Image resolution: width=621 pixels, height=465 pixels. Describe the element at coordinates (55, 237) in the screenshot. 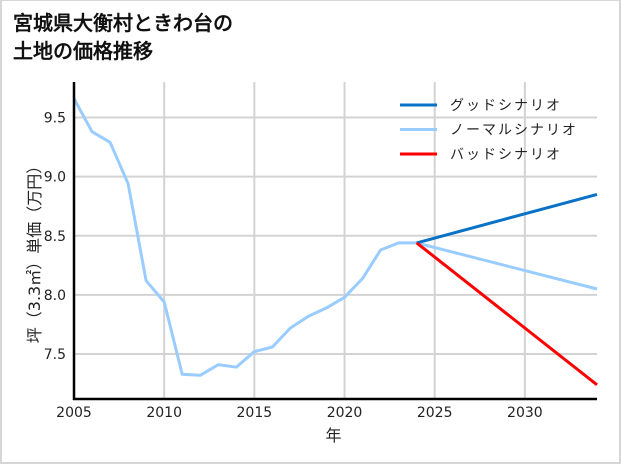

I see `y-tick-label: 8.5` at that location.